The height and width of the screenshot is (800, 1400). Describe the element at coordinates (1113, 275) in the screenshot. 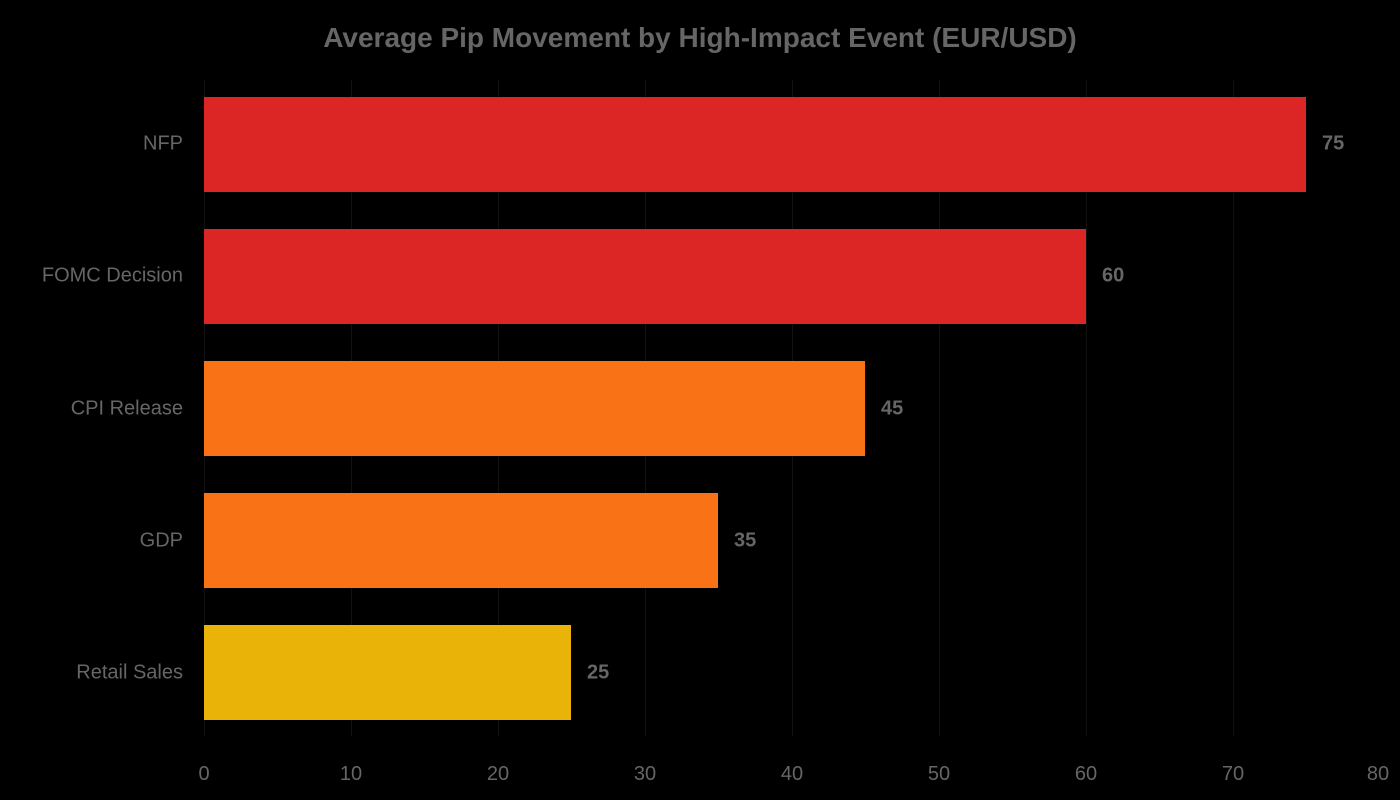

I see `value-label: 60` at that location.